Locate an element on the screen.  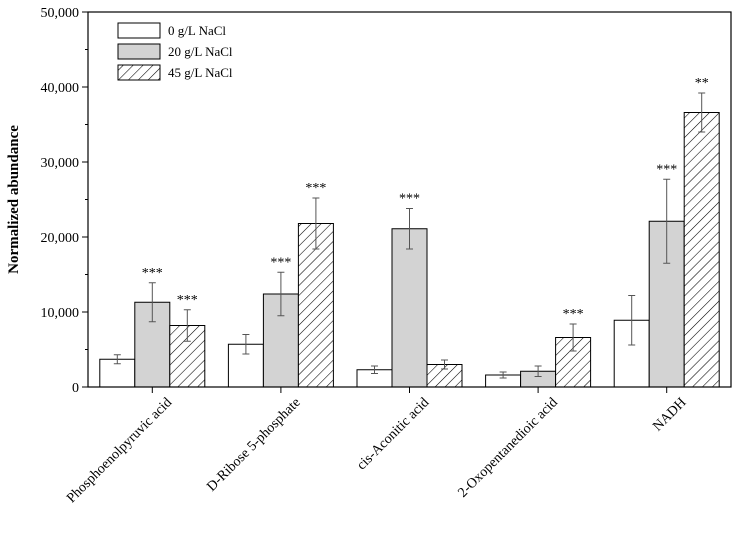
legend-label: 0 g/L NaCl is located at coordinates (197, 30).